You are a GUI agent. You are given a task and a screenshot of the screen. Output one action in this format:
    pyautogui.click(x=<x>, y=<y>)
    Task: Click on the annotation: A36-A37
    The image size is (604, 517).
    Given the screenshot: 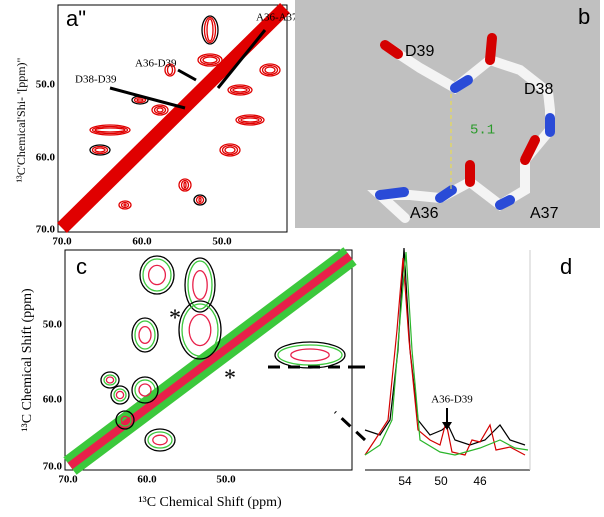 What is the action you would take?
    pyautogui.click(x=277, y=18)
    